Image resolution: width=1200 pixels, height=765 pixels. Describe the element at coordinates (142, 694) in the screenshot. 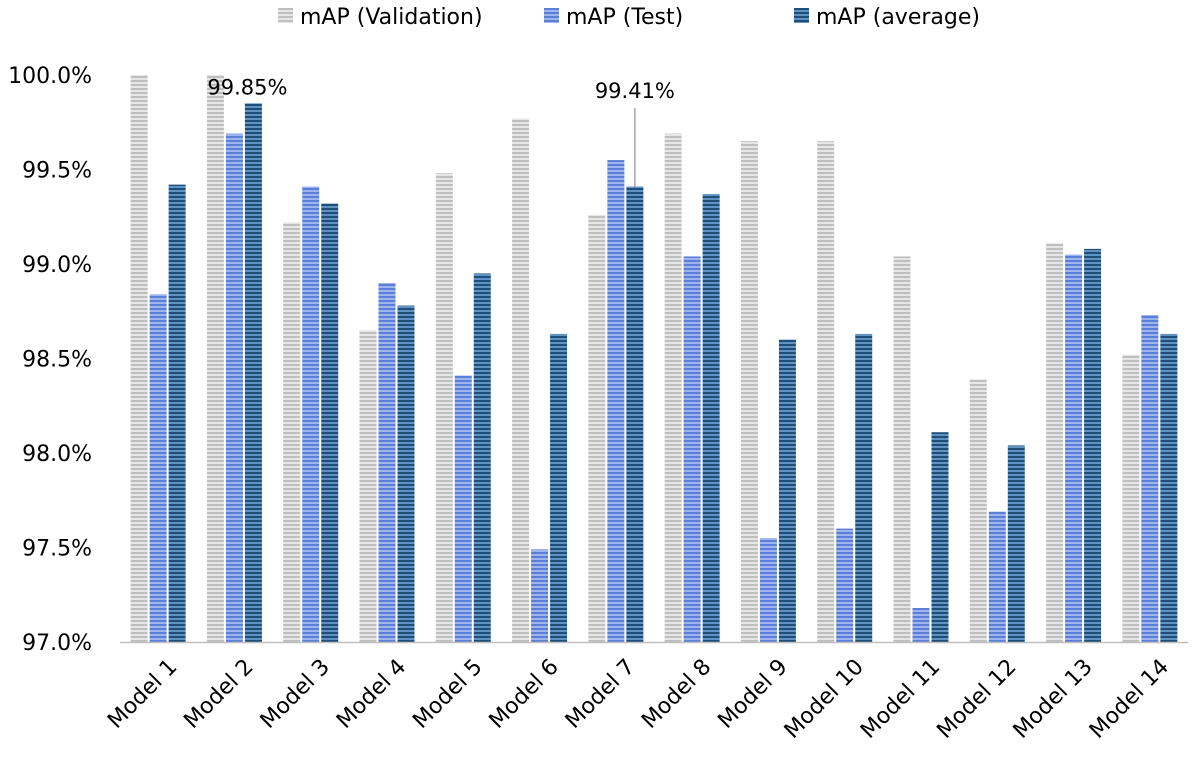

I see `x-tick-label: Model 1` at that location.